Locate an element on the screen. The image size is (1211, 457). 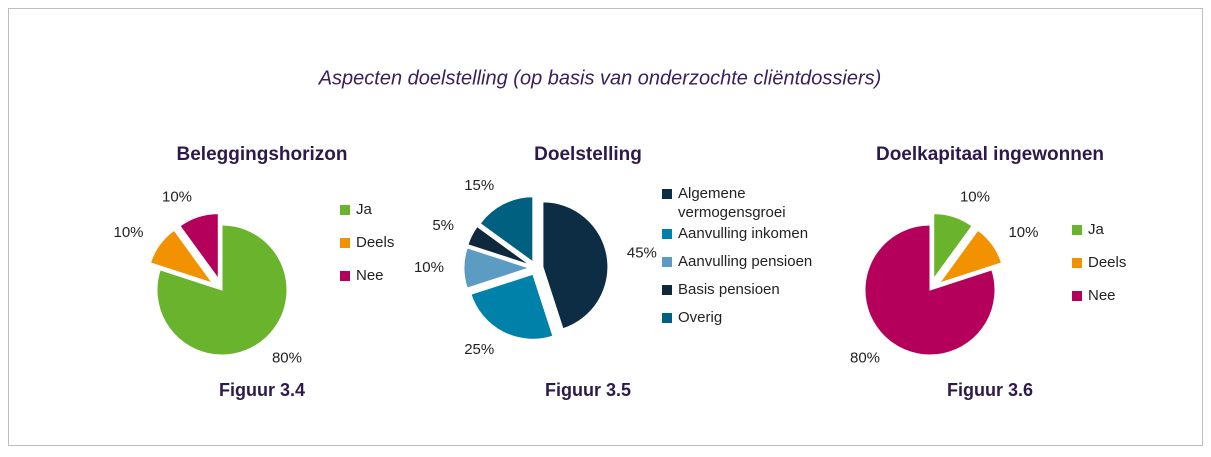
legend-label: Aanvulling pensioen is located at coordinates (745, 261).